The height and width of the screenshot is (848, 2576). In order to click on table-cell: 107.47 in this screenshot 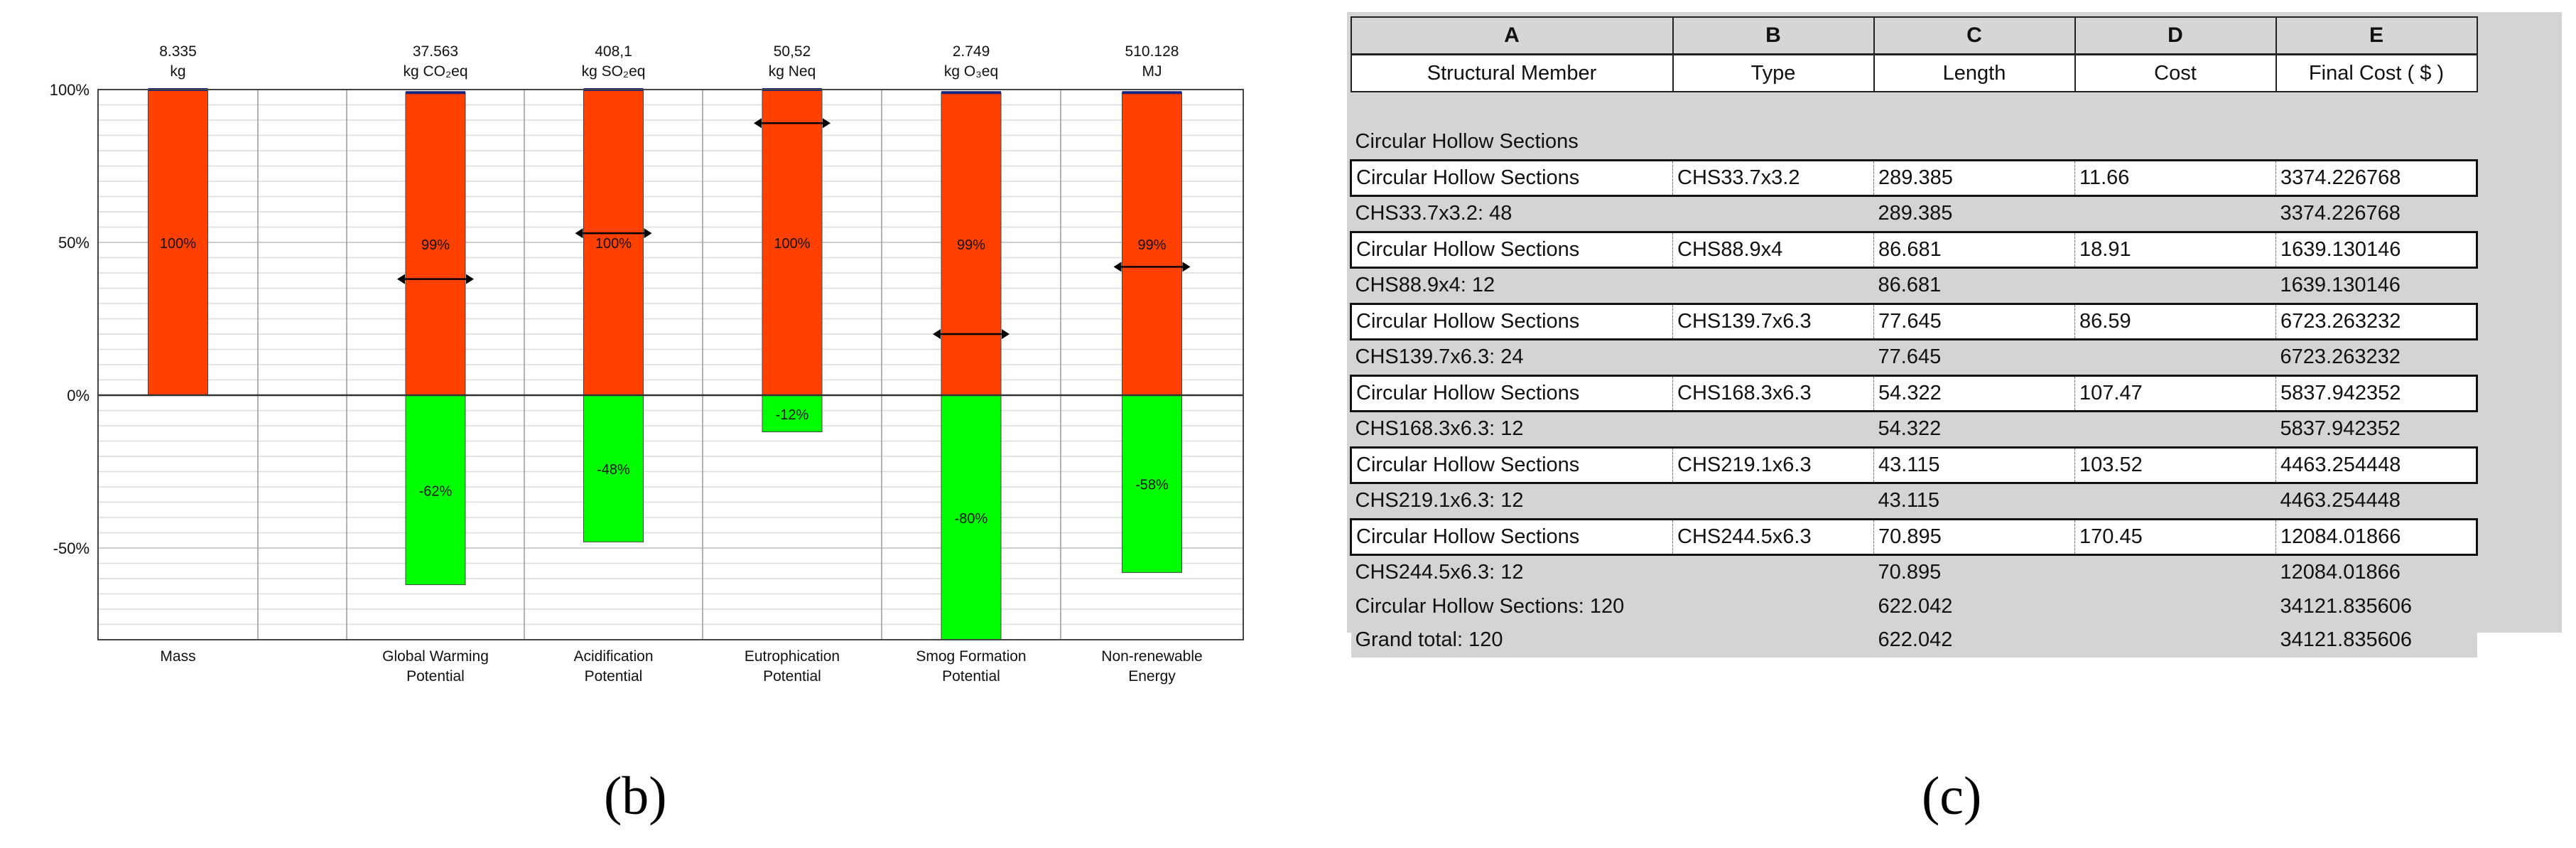, I will do `click(2175, 393)`.